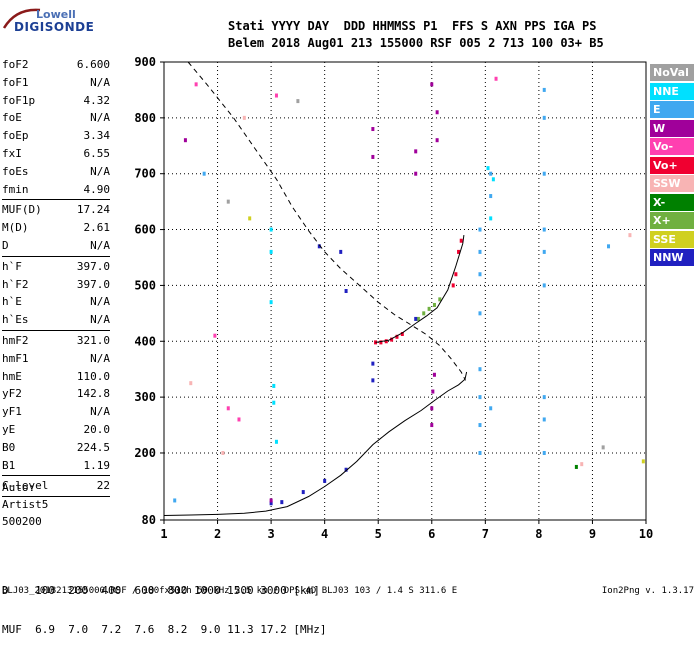 The image size is (700, 649). What do you see at coordinates (56, 172) in the screenshot?
I see `param-row: foEs N/A` at bounding box center [56, 172].